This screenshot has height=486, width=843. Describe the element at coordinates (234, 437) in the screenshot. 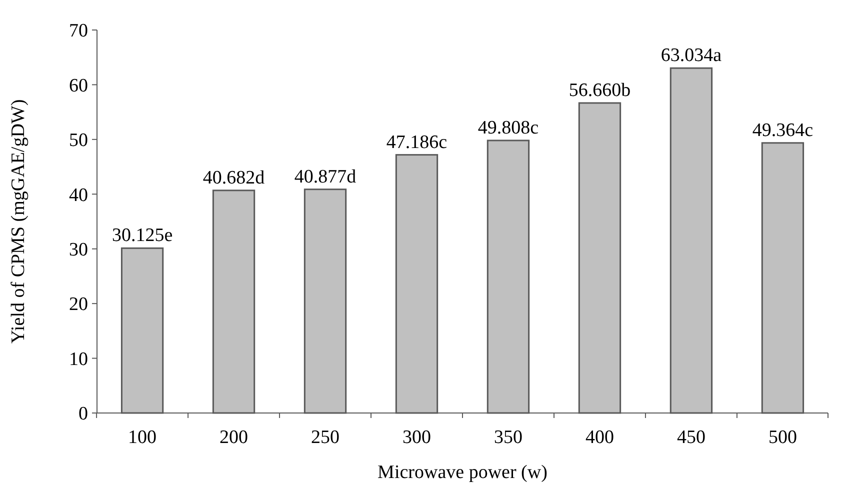

I see `x-tick-label: 200` at that location.